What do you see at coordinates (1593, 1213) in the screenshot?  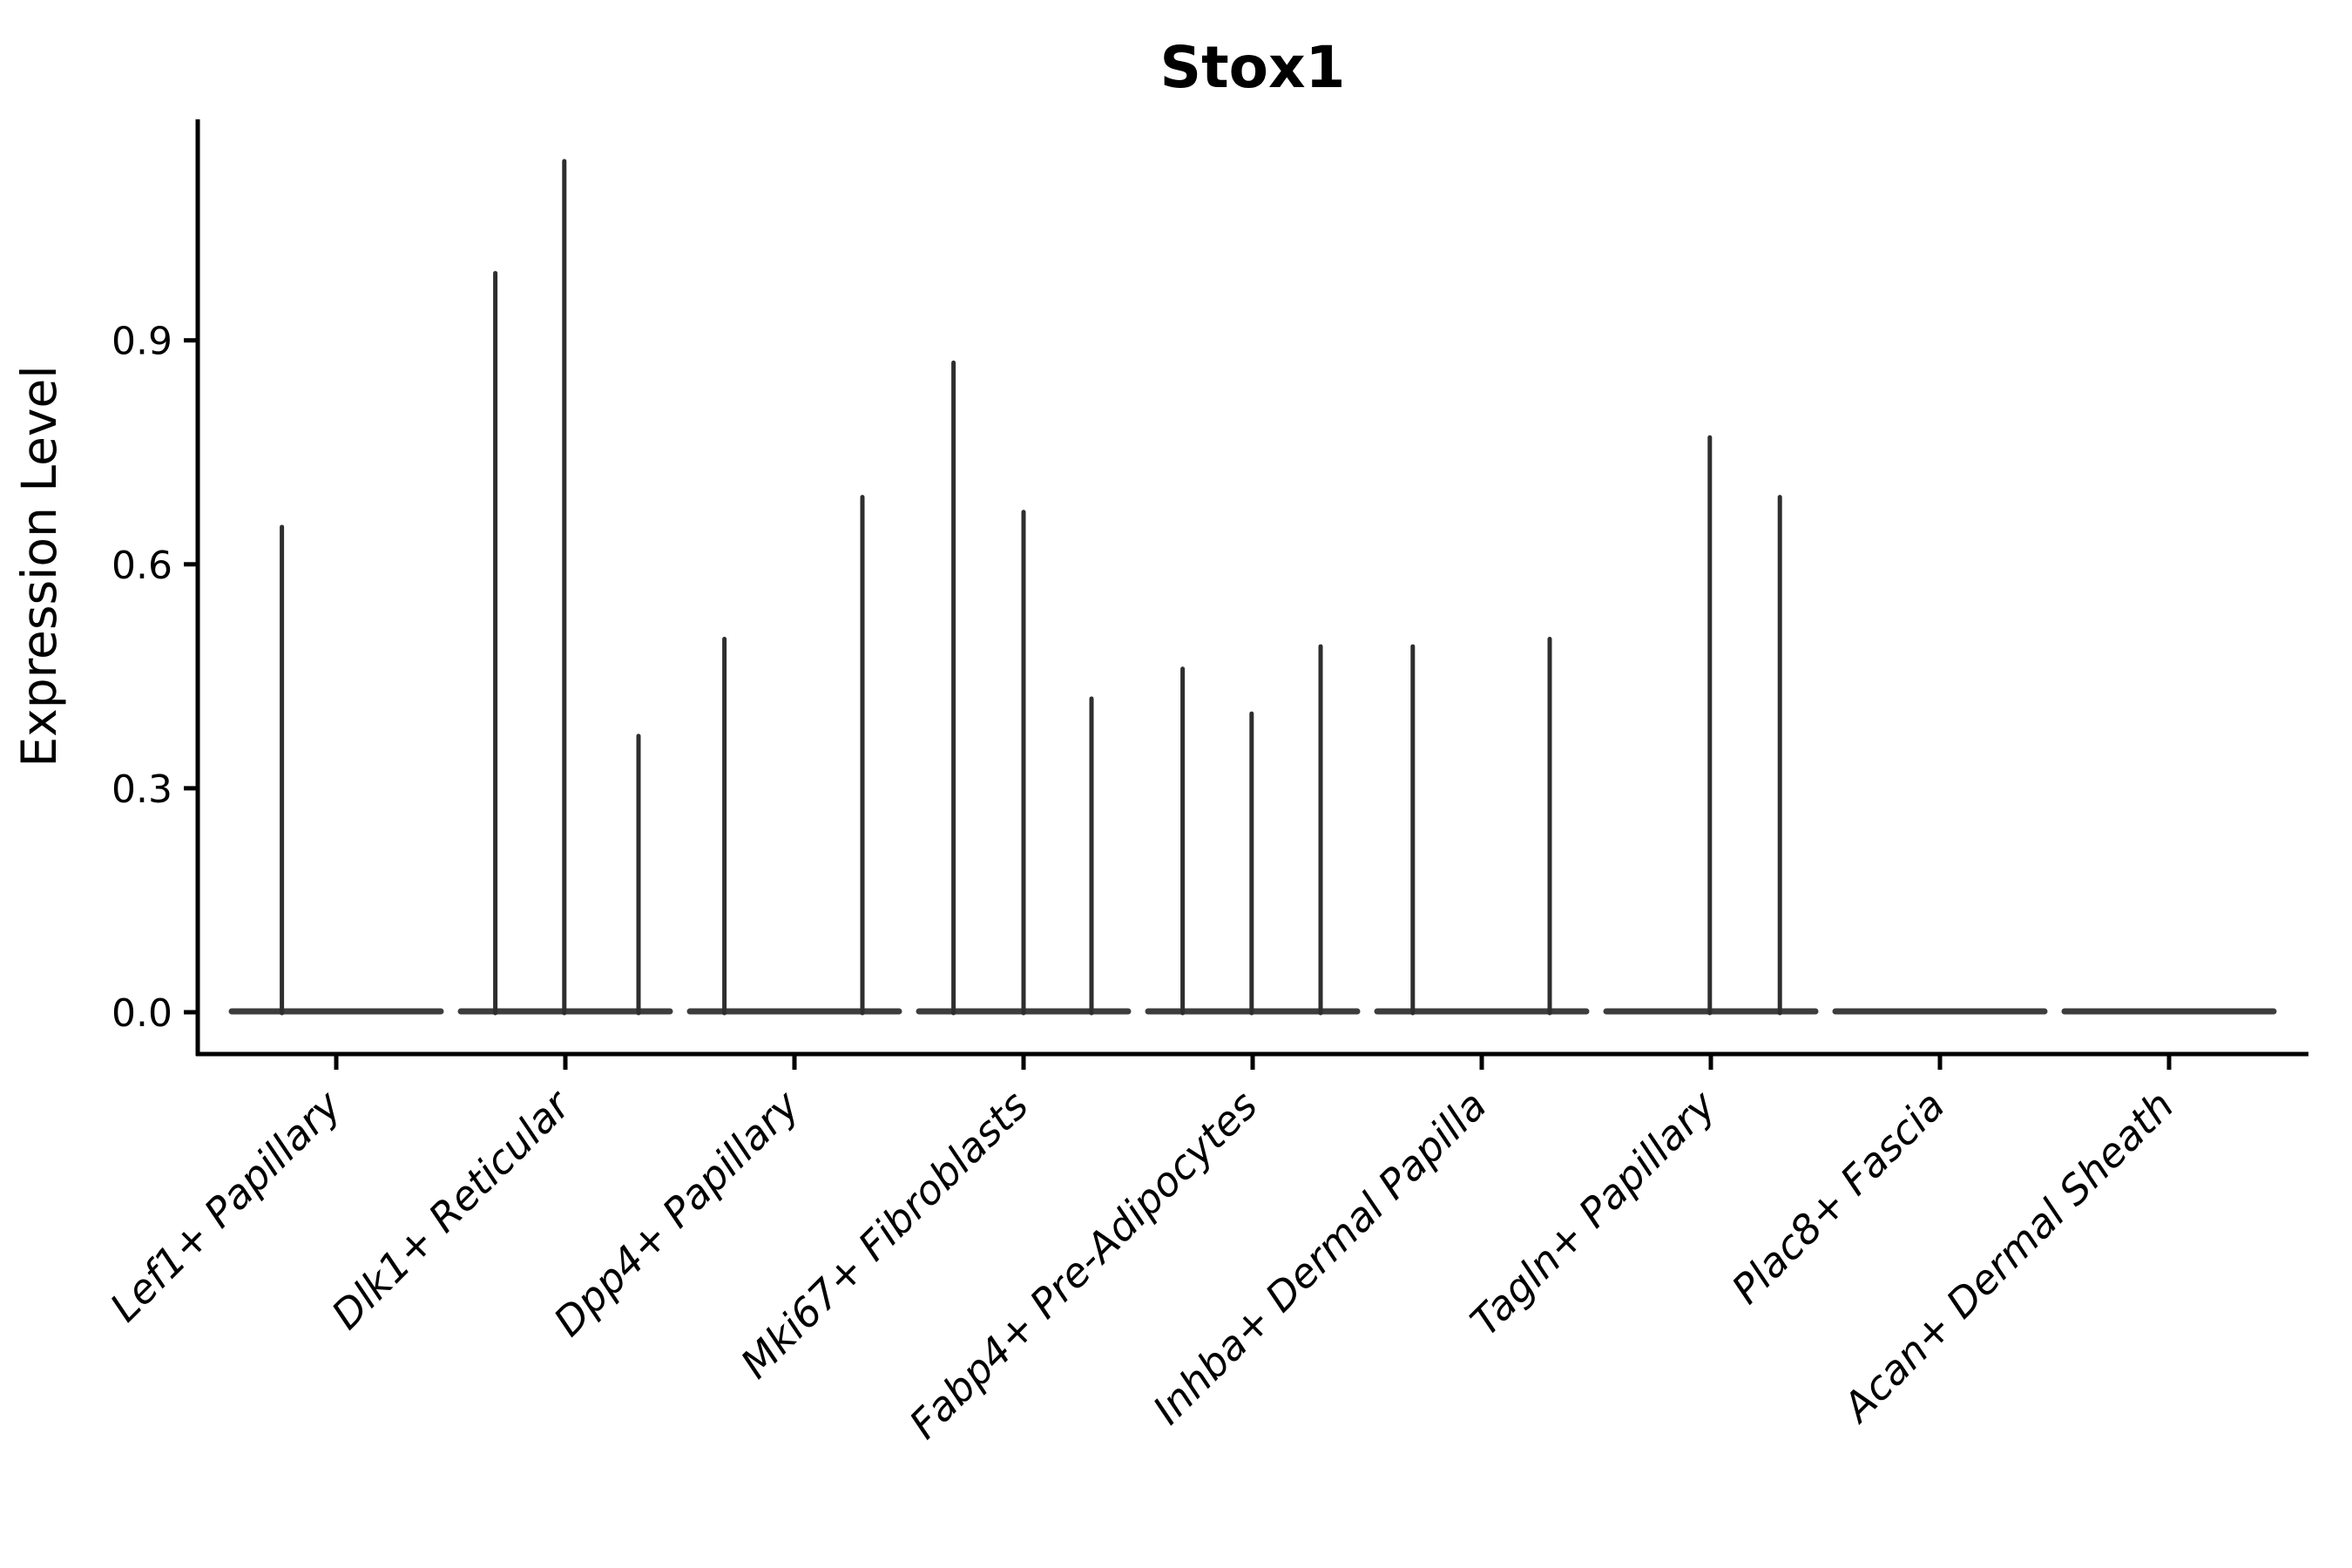 I see `x-tick-label: Tagln+ Papillary` at bounding box center [1593, 1213].